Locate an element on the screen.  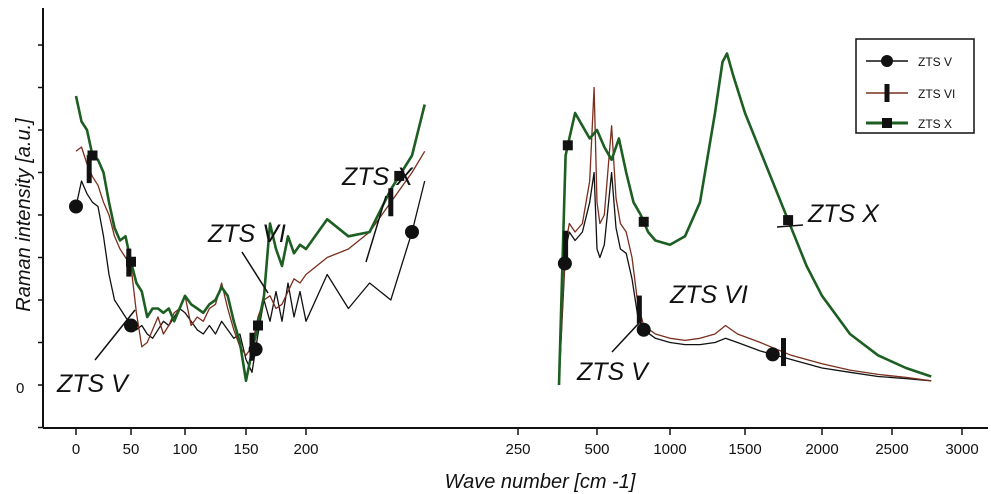
legend-item-zts-v: ZTS V is located at coordinates (909, 62).